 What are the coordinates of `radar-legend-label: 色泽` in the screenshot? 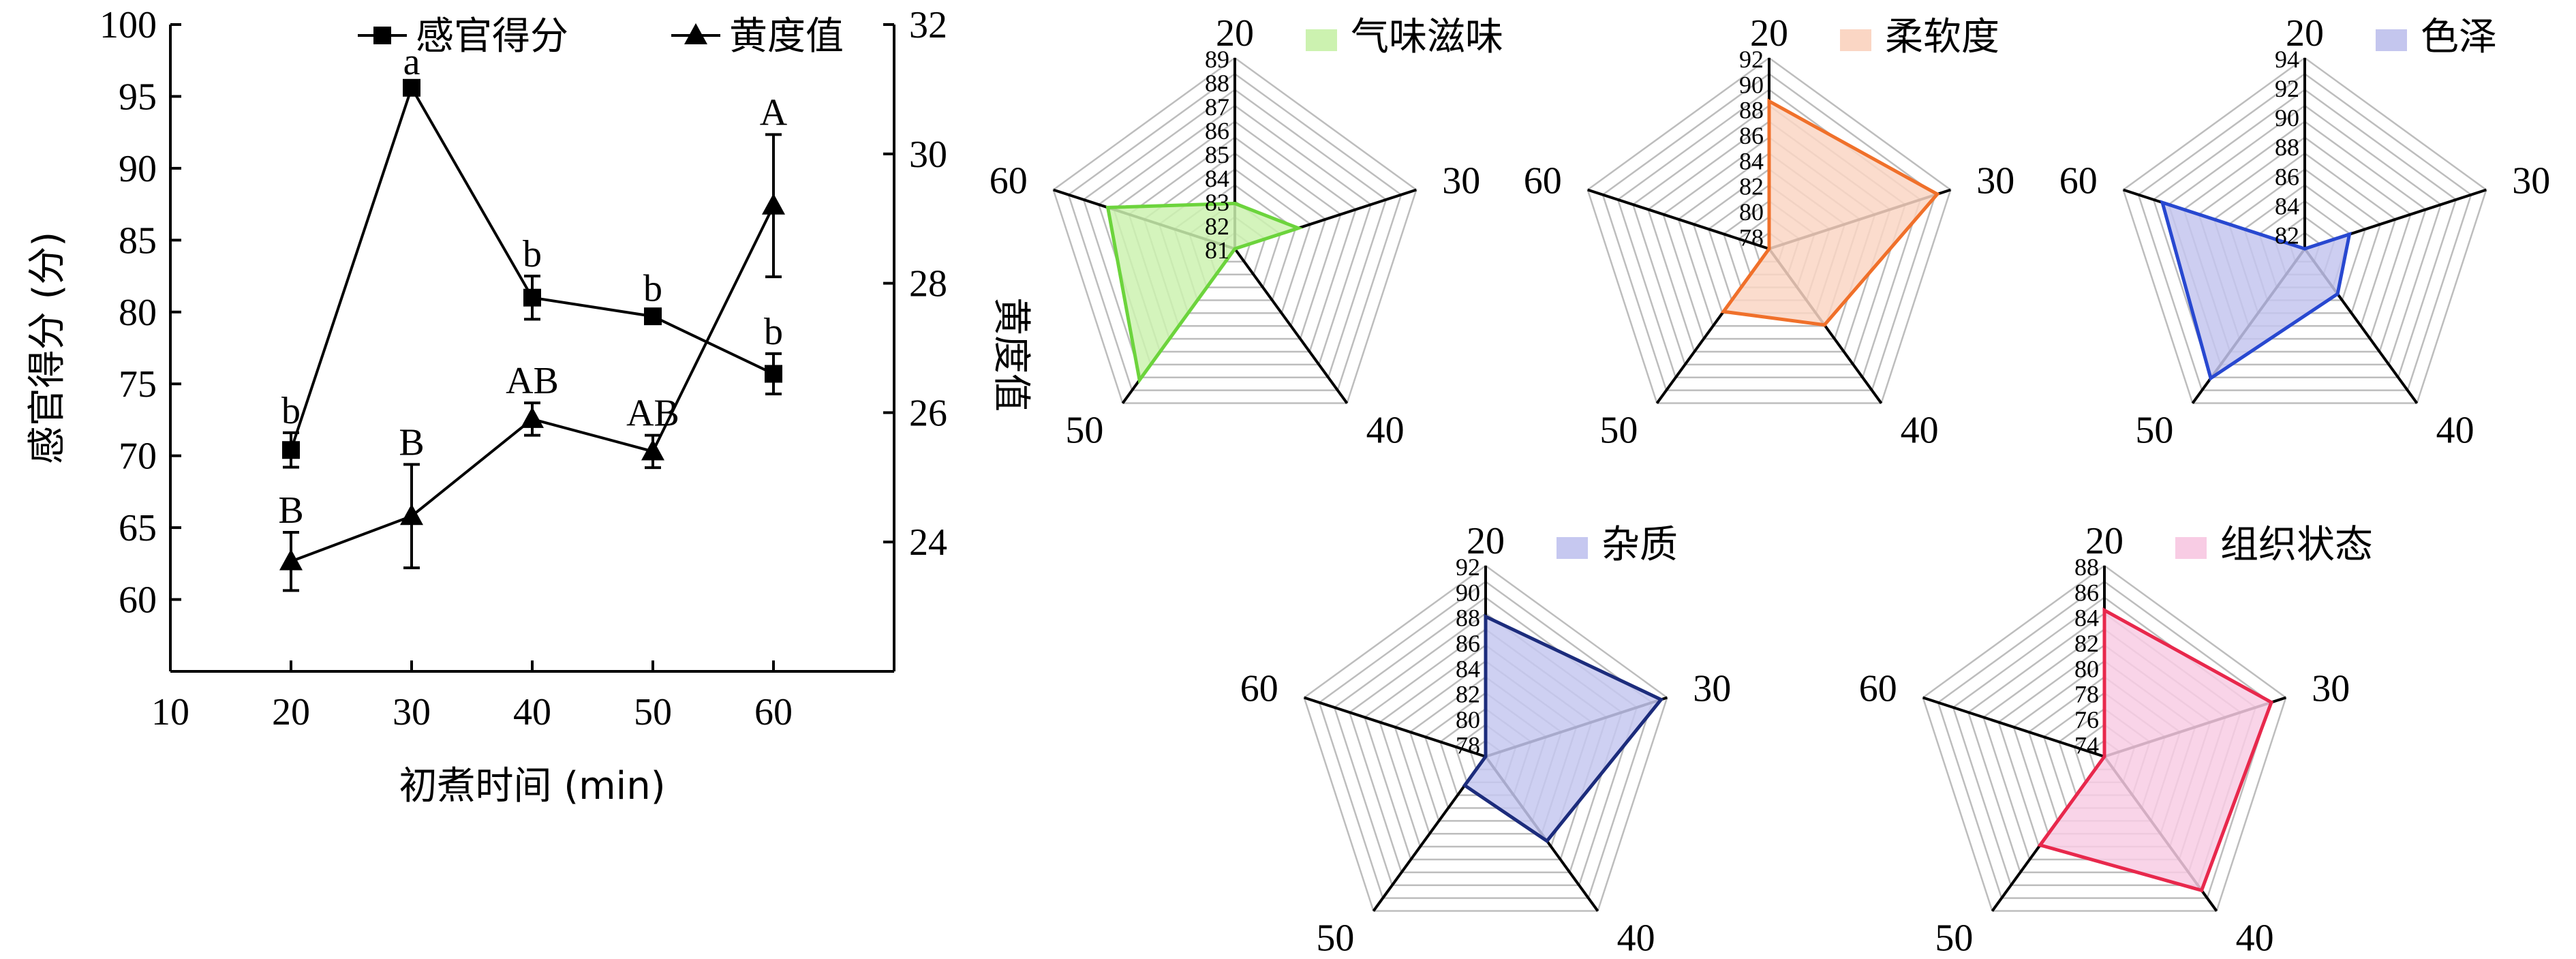 It's located at (2459, 37).